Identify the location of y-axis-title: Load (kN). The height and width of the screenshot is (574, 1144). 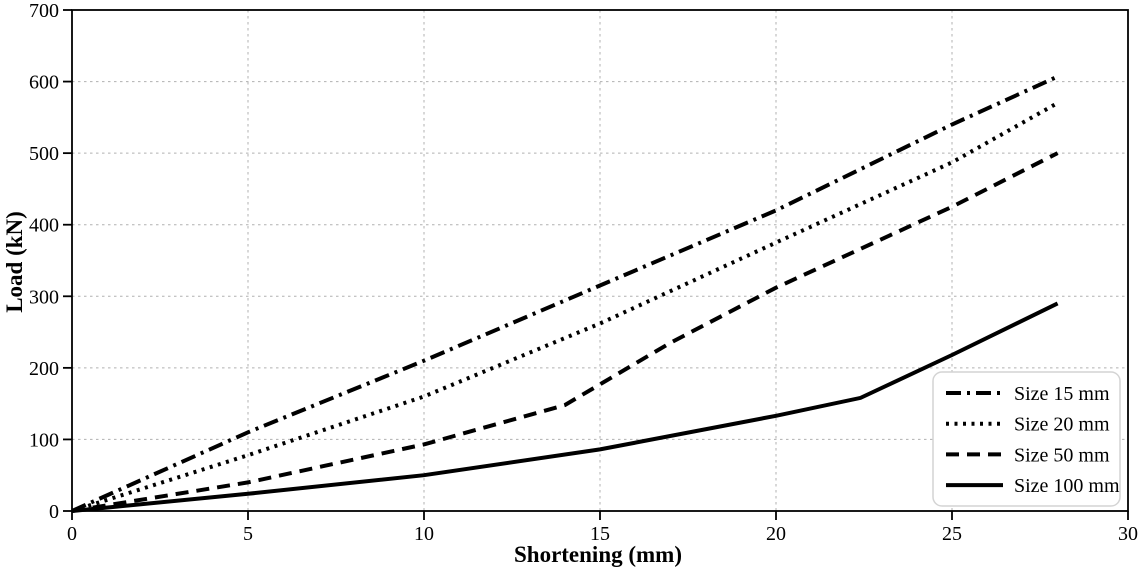
(14, 262).